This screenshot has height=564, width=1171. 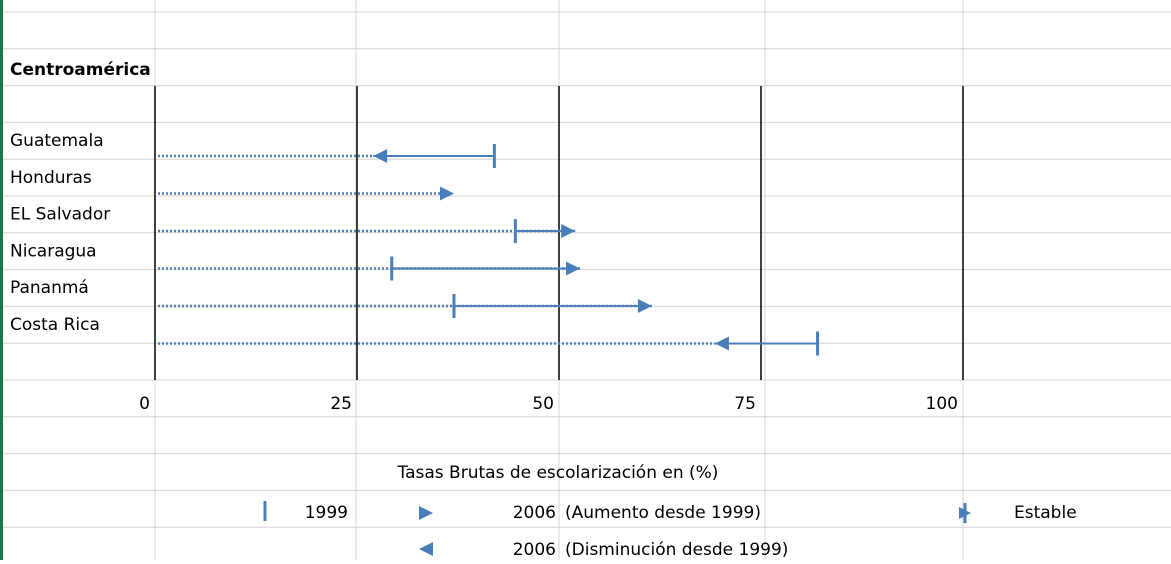 I want to click on legend-note: (Disminución desde 1999), so click(x=676, y=550).